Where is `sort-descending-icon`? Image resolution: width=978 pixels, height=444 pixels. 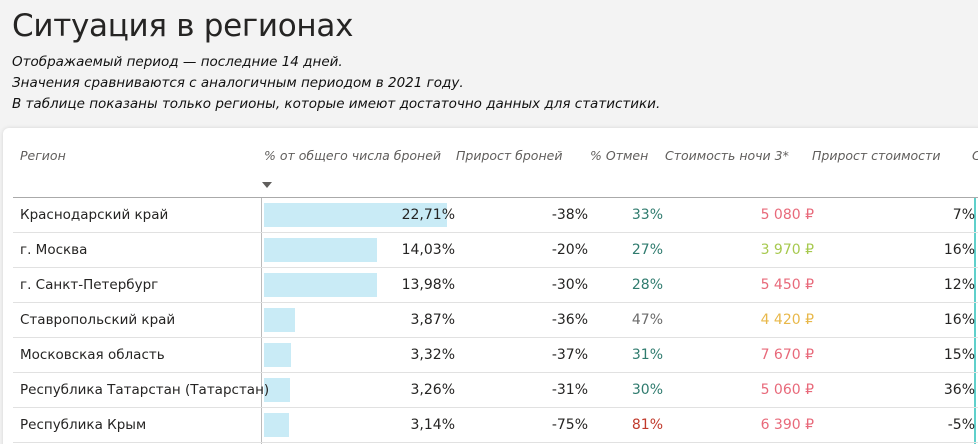 sort-descending-icon is located at coordinates (267, 185).